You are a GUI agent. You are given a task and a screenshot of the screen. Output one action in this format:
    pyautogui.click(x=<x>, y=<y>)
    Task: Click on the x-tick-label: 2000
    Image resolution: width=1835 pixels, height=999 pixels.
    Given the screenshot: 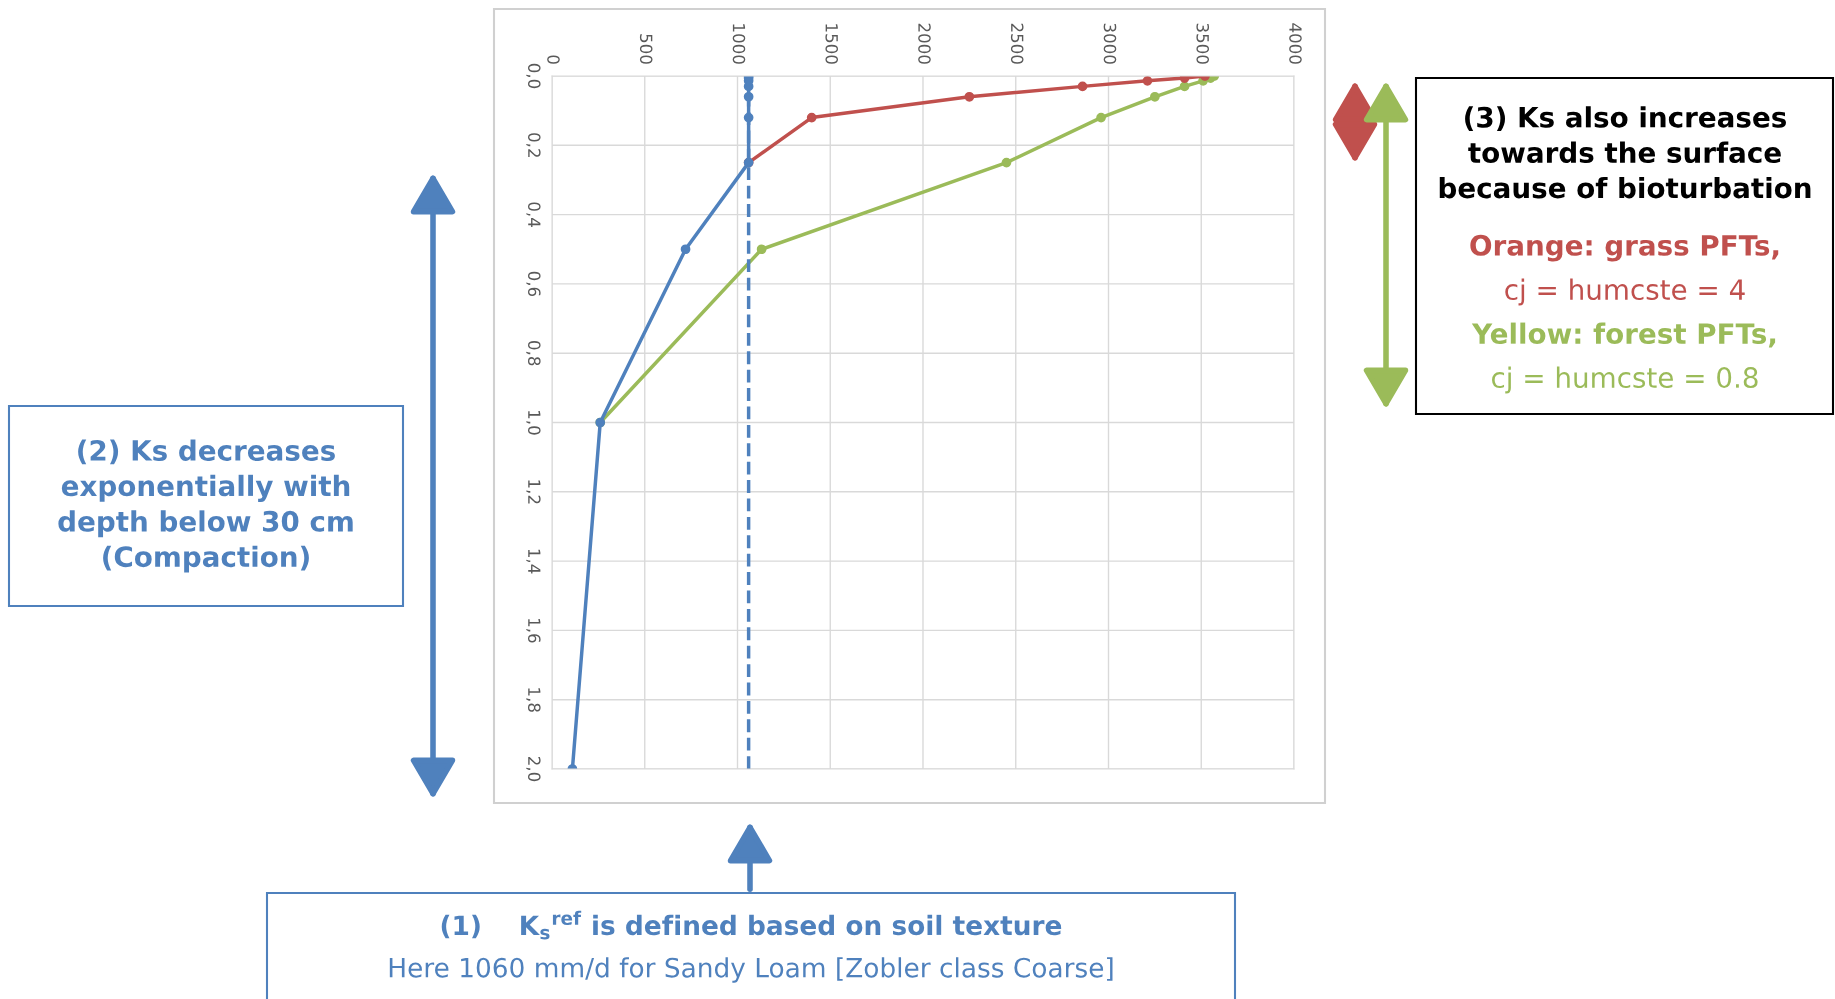 What is the action you would take?
    pyautogui.click(x=924, y=43)
    